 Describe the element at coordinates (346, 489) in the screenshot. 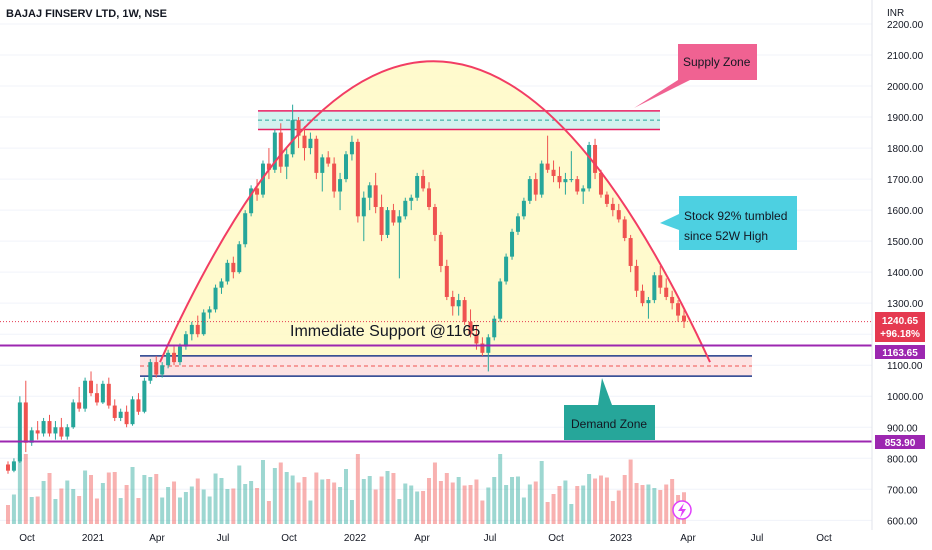

I see `volume-bars` at that location.